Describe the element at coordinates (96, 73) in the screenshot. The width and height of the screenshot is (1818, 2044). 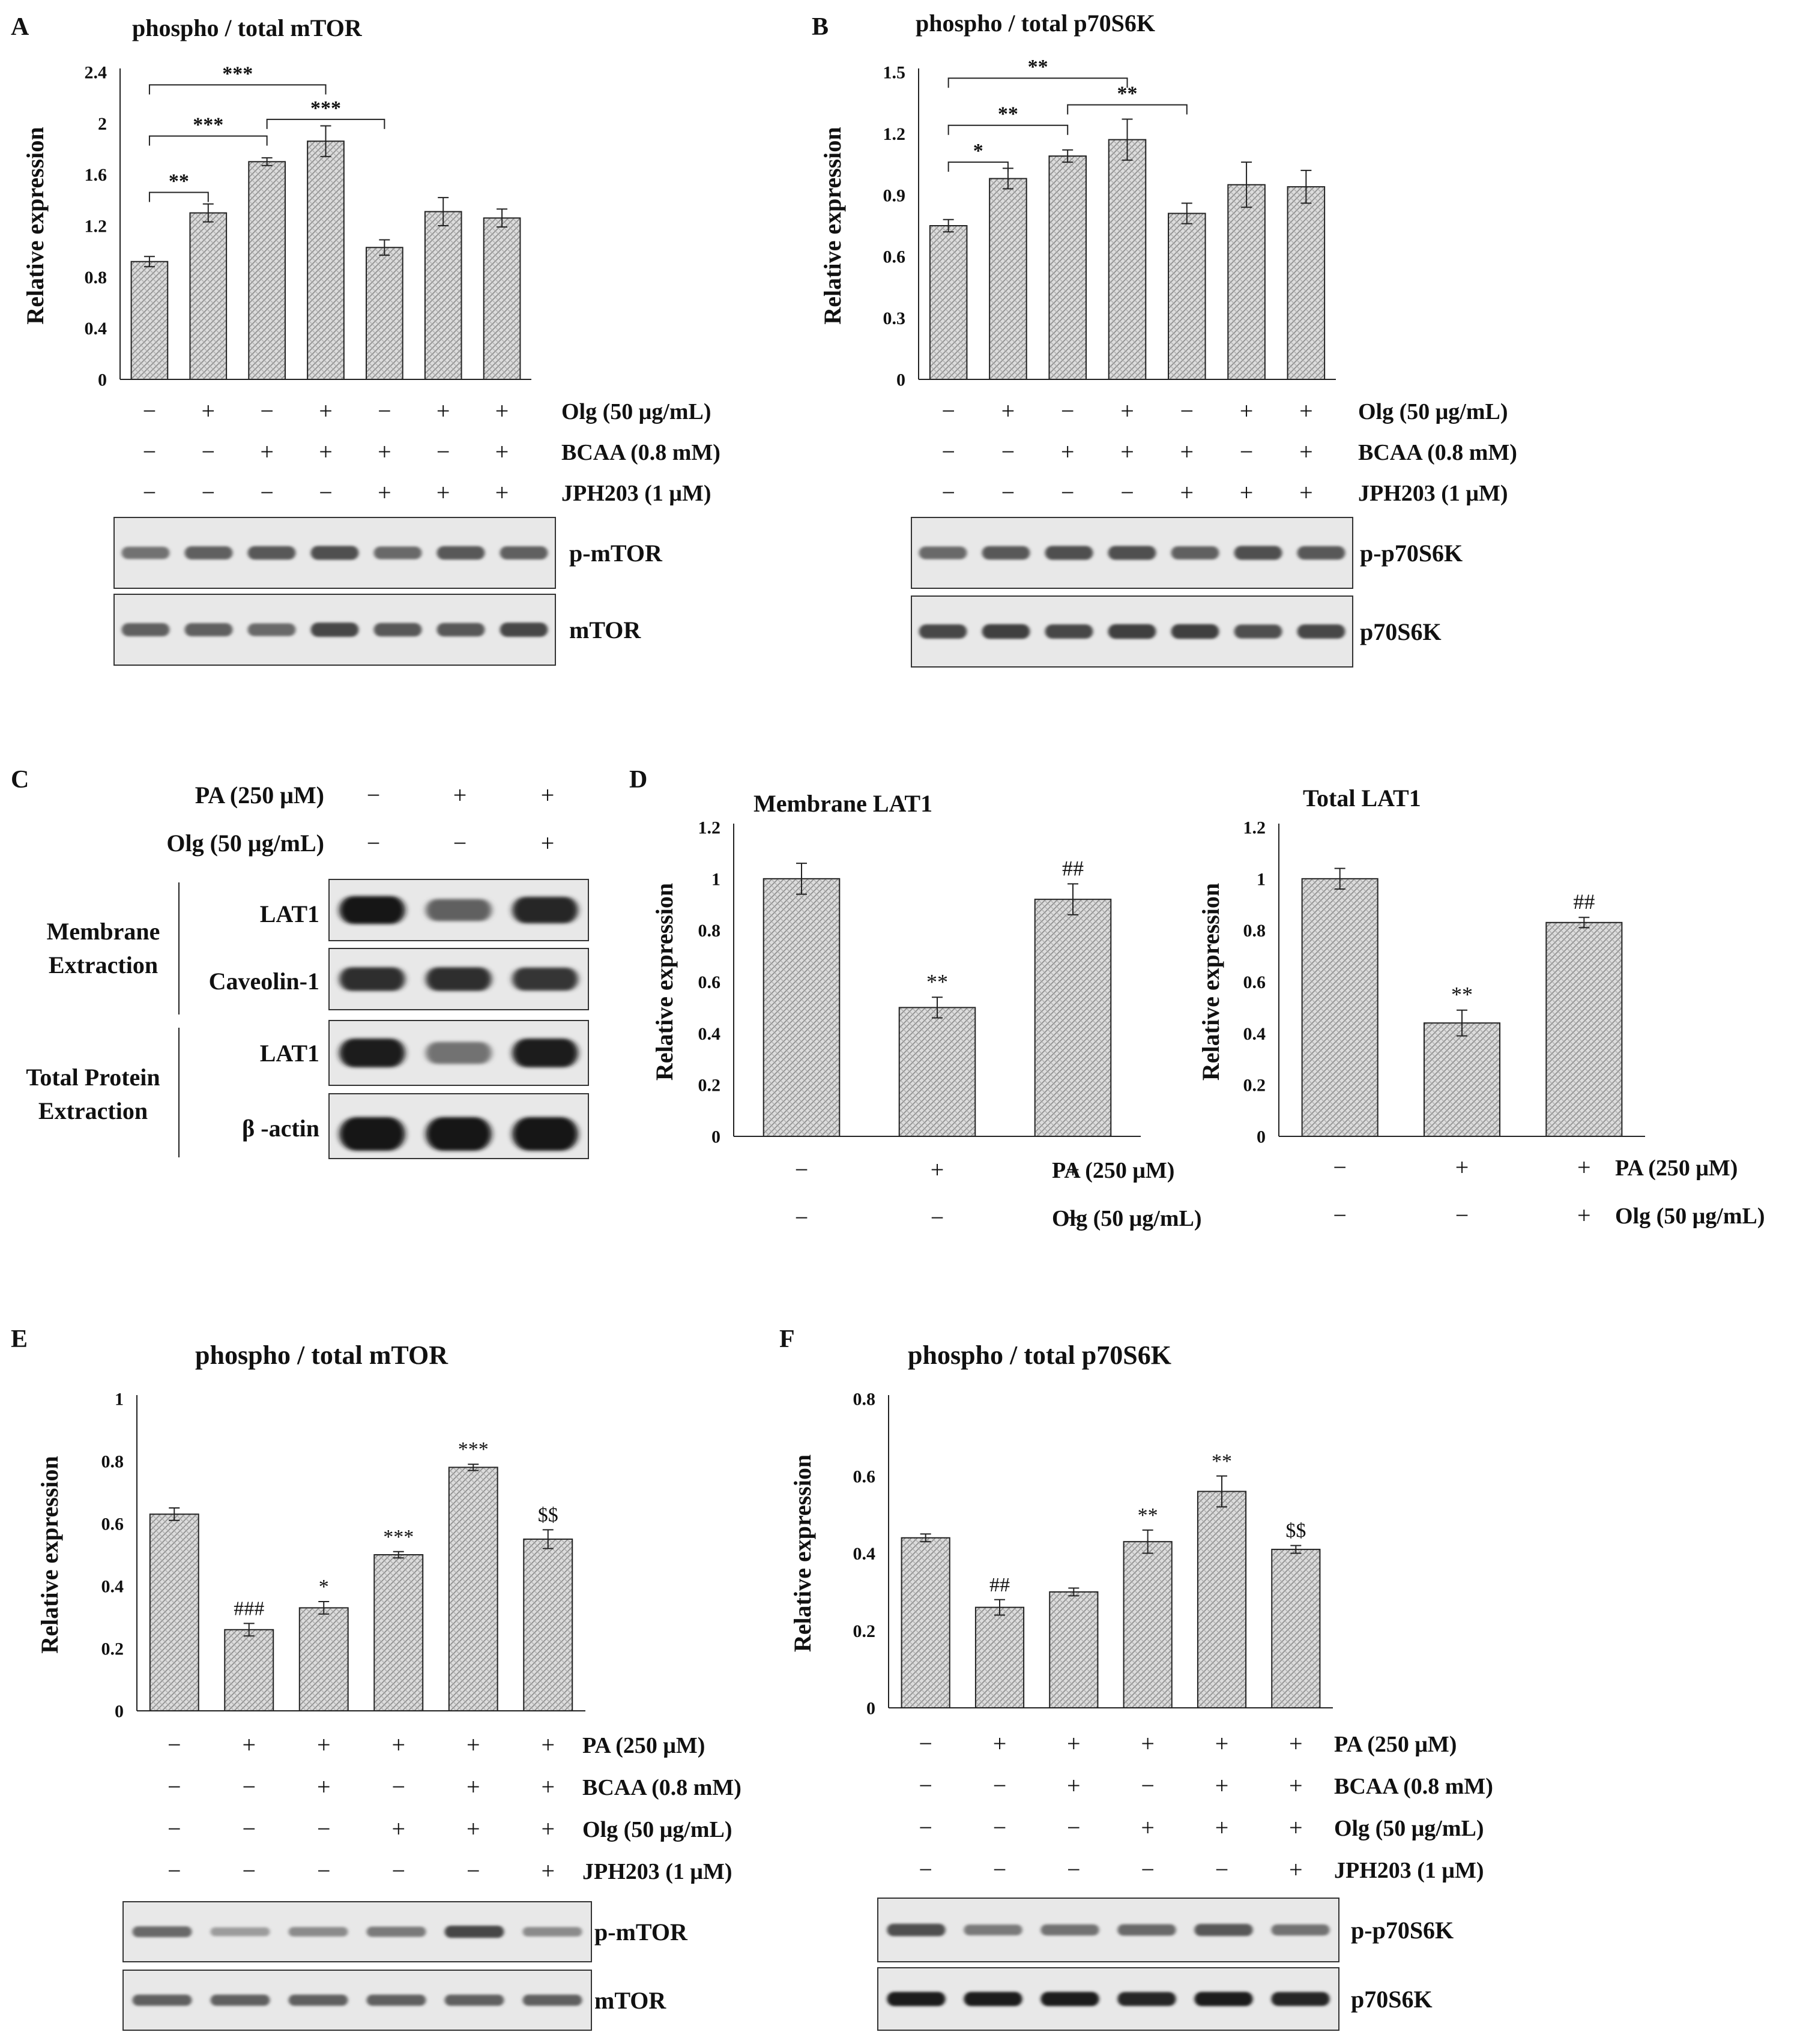
I see `y-tick-label: 2.4` at that location.